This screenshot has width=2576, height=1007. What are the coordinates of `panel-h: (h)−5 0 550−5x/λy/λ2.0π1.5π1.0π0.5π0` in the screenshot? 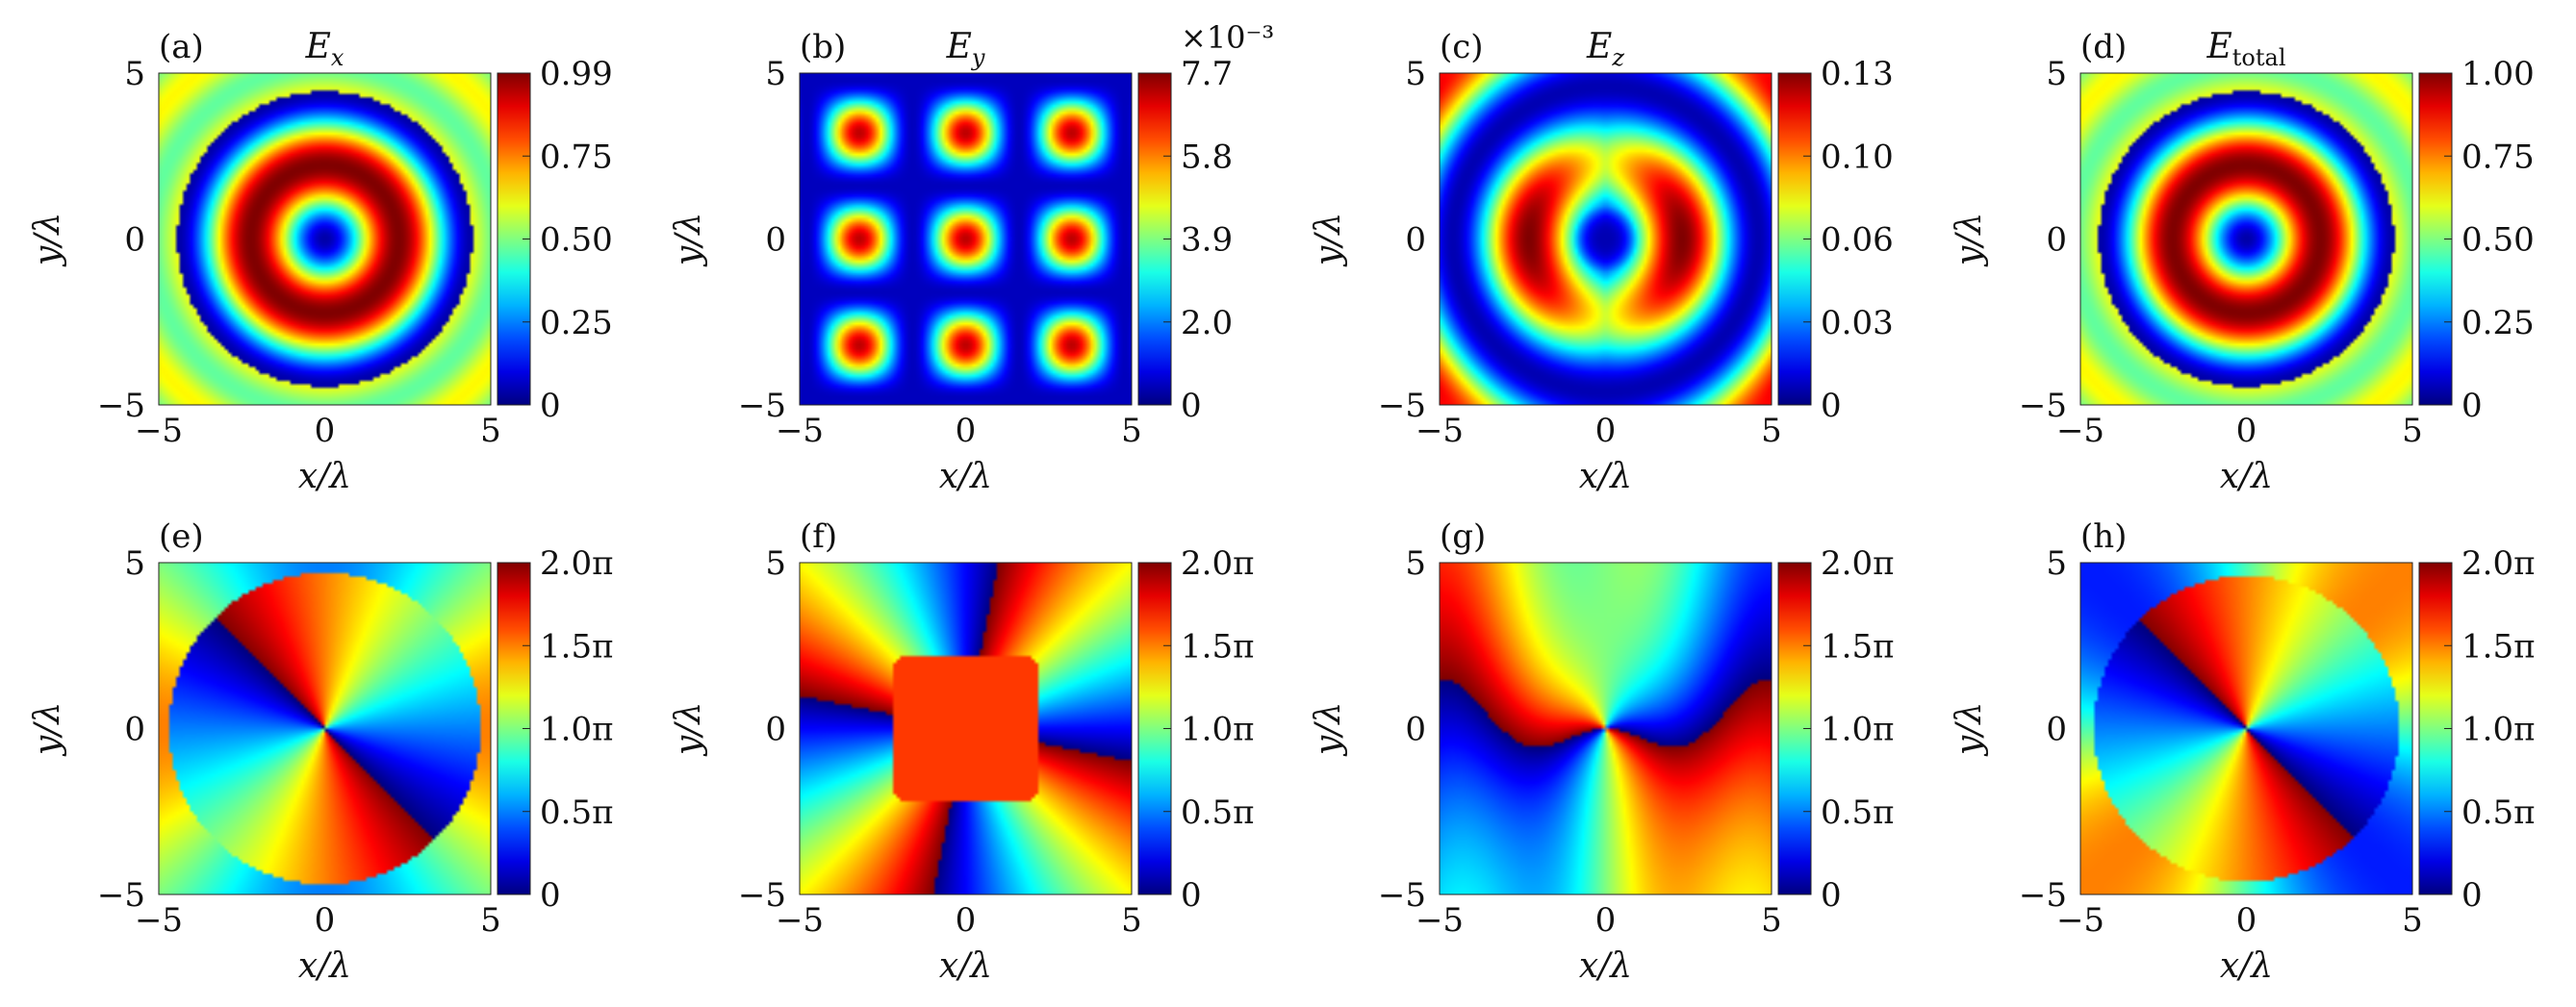 It's located at (2242, 752).